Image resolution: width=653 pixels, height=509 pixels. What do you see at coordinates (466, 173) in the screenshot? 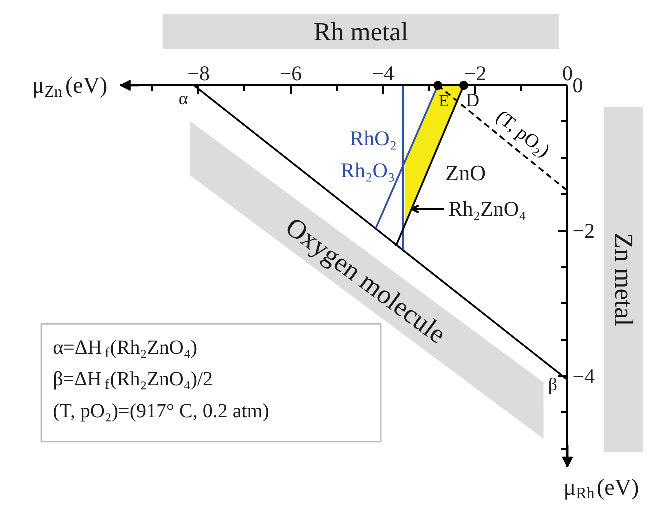
I see `annotation: ZnO` at bounding box center [466, 173].